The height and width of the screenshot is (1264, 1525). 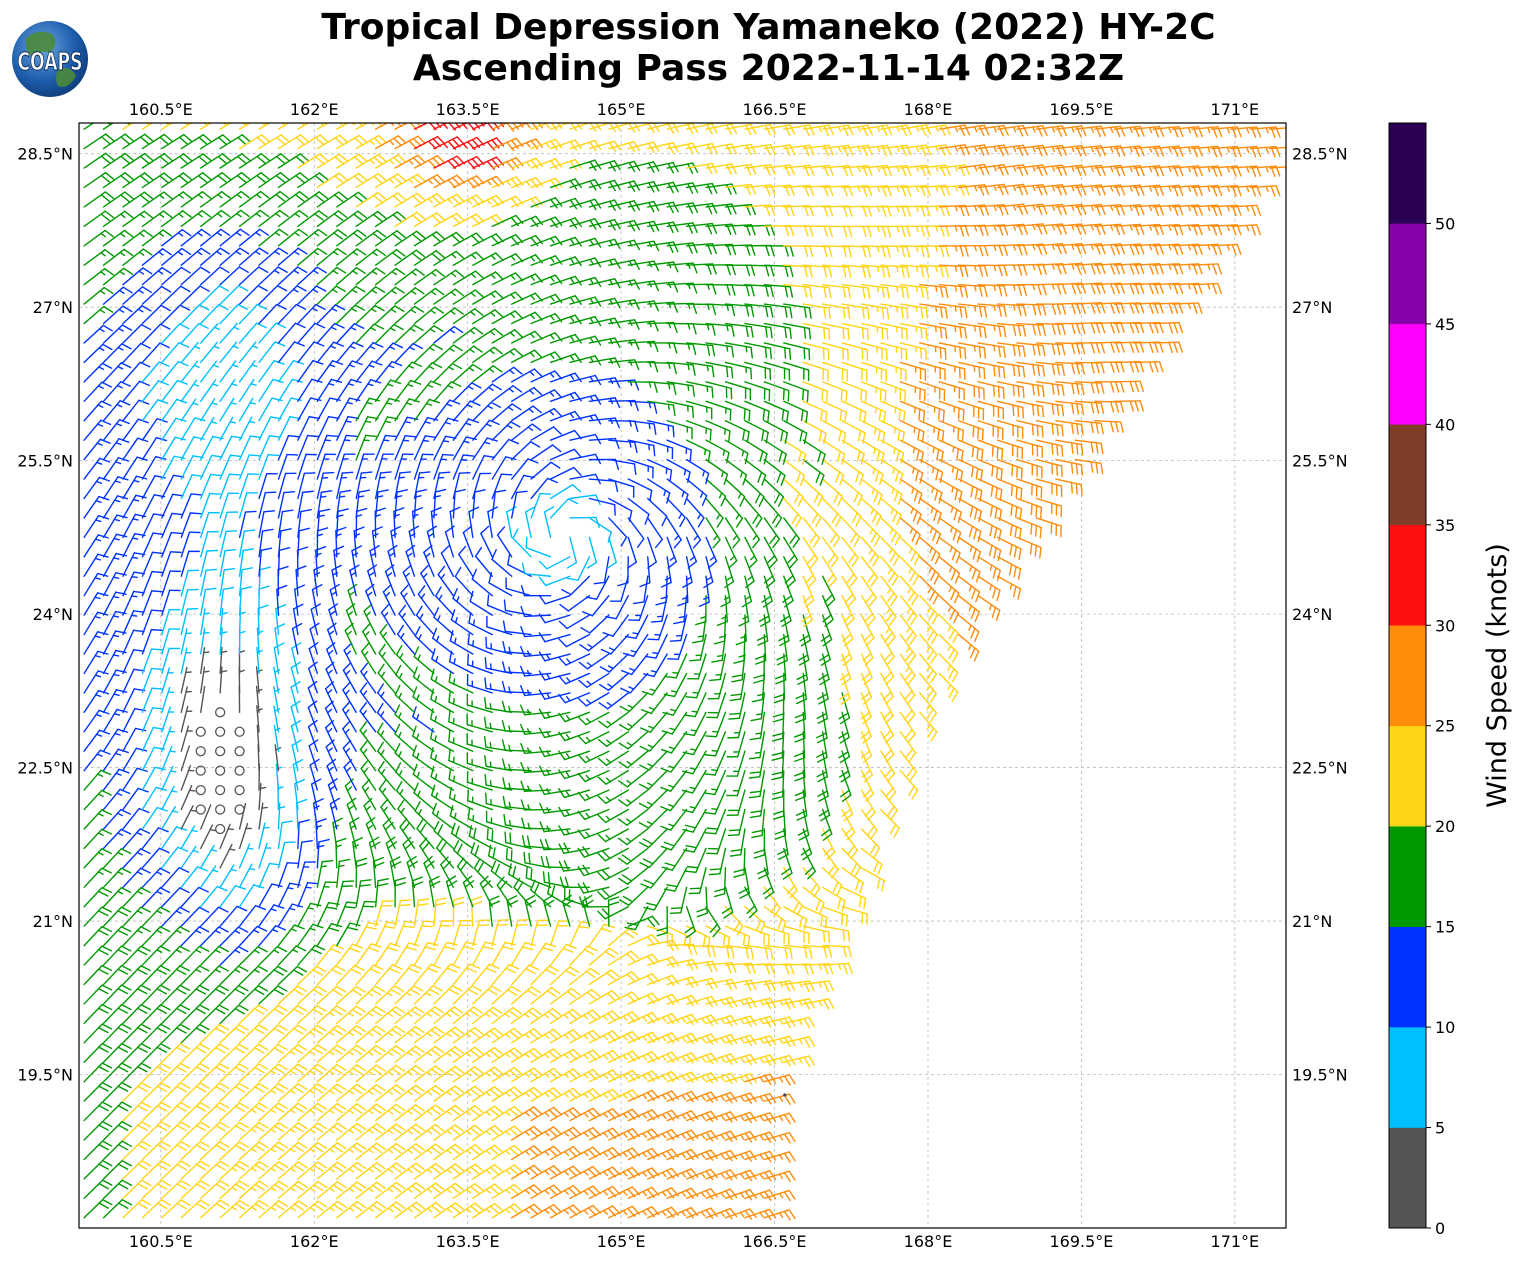 I want to click on longitude-tick-label-top: 165°E, so click(x=621, y=109).